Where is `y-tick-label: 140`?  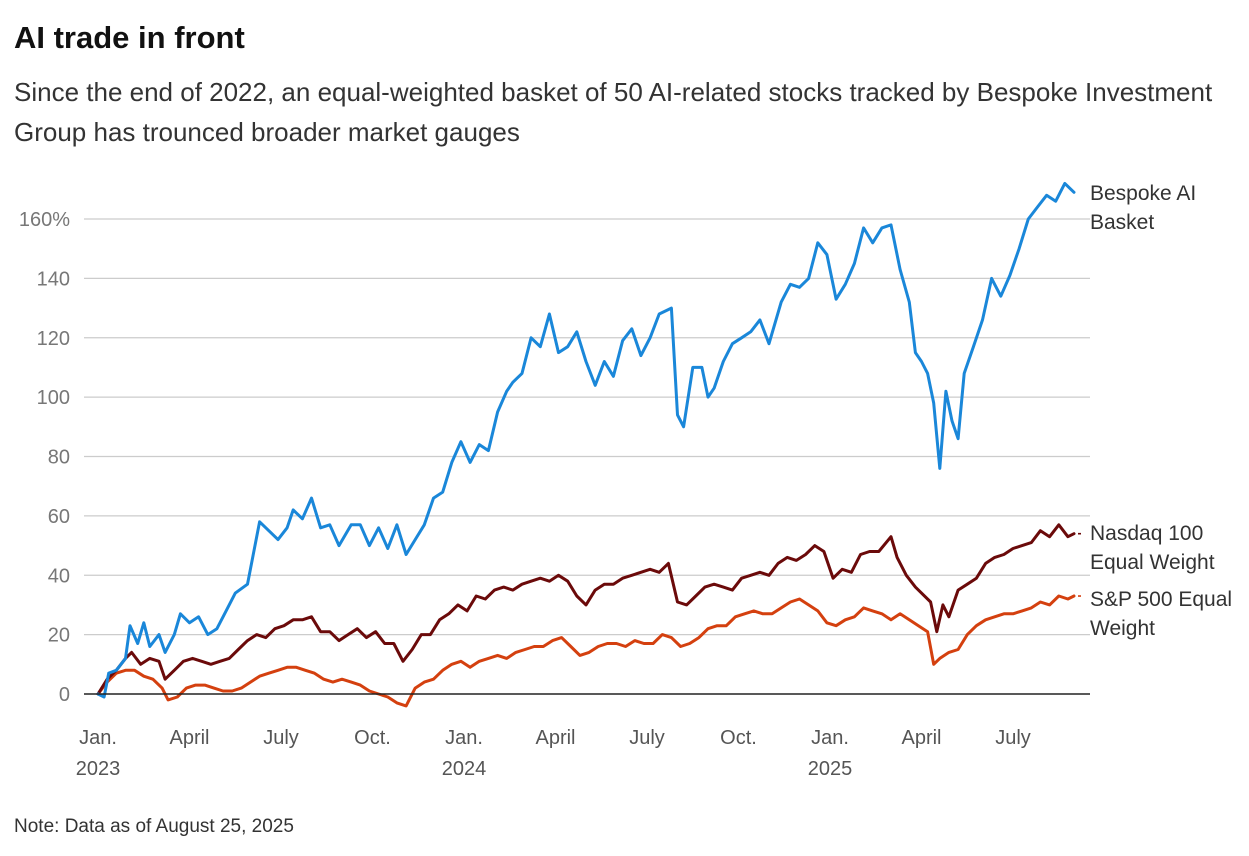
y-tick-label: 140 is located at coordinates (53, 279).